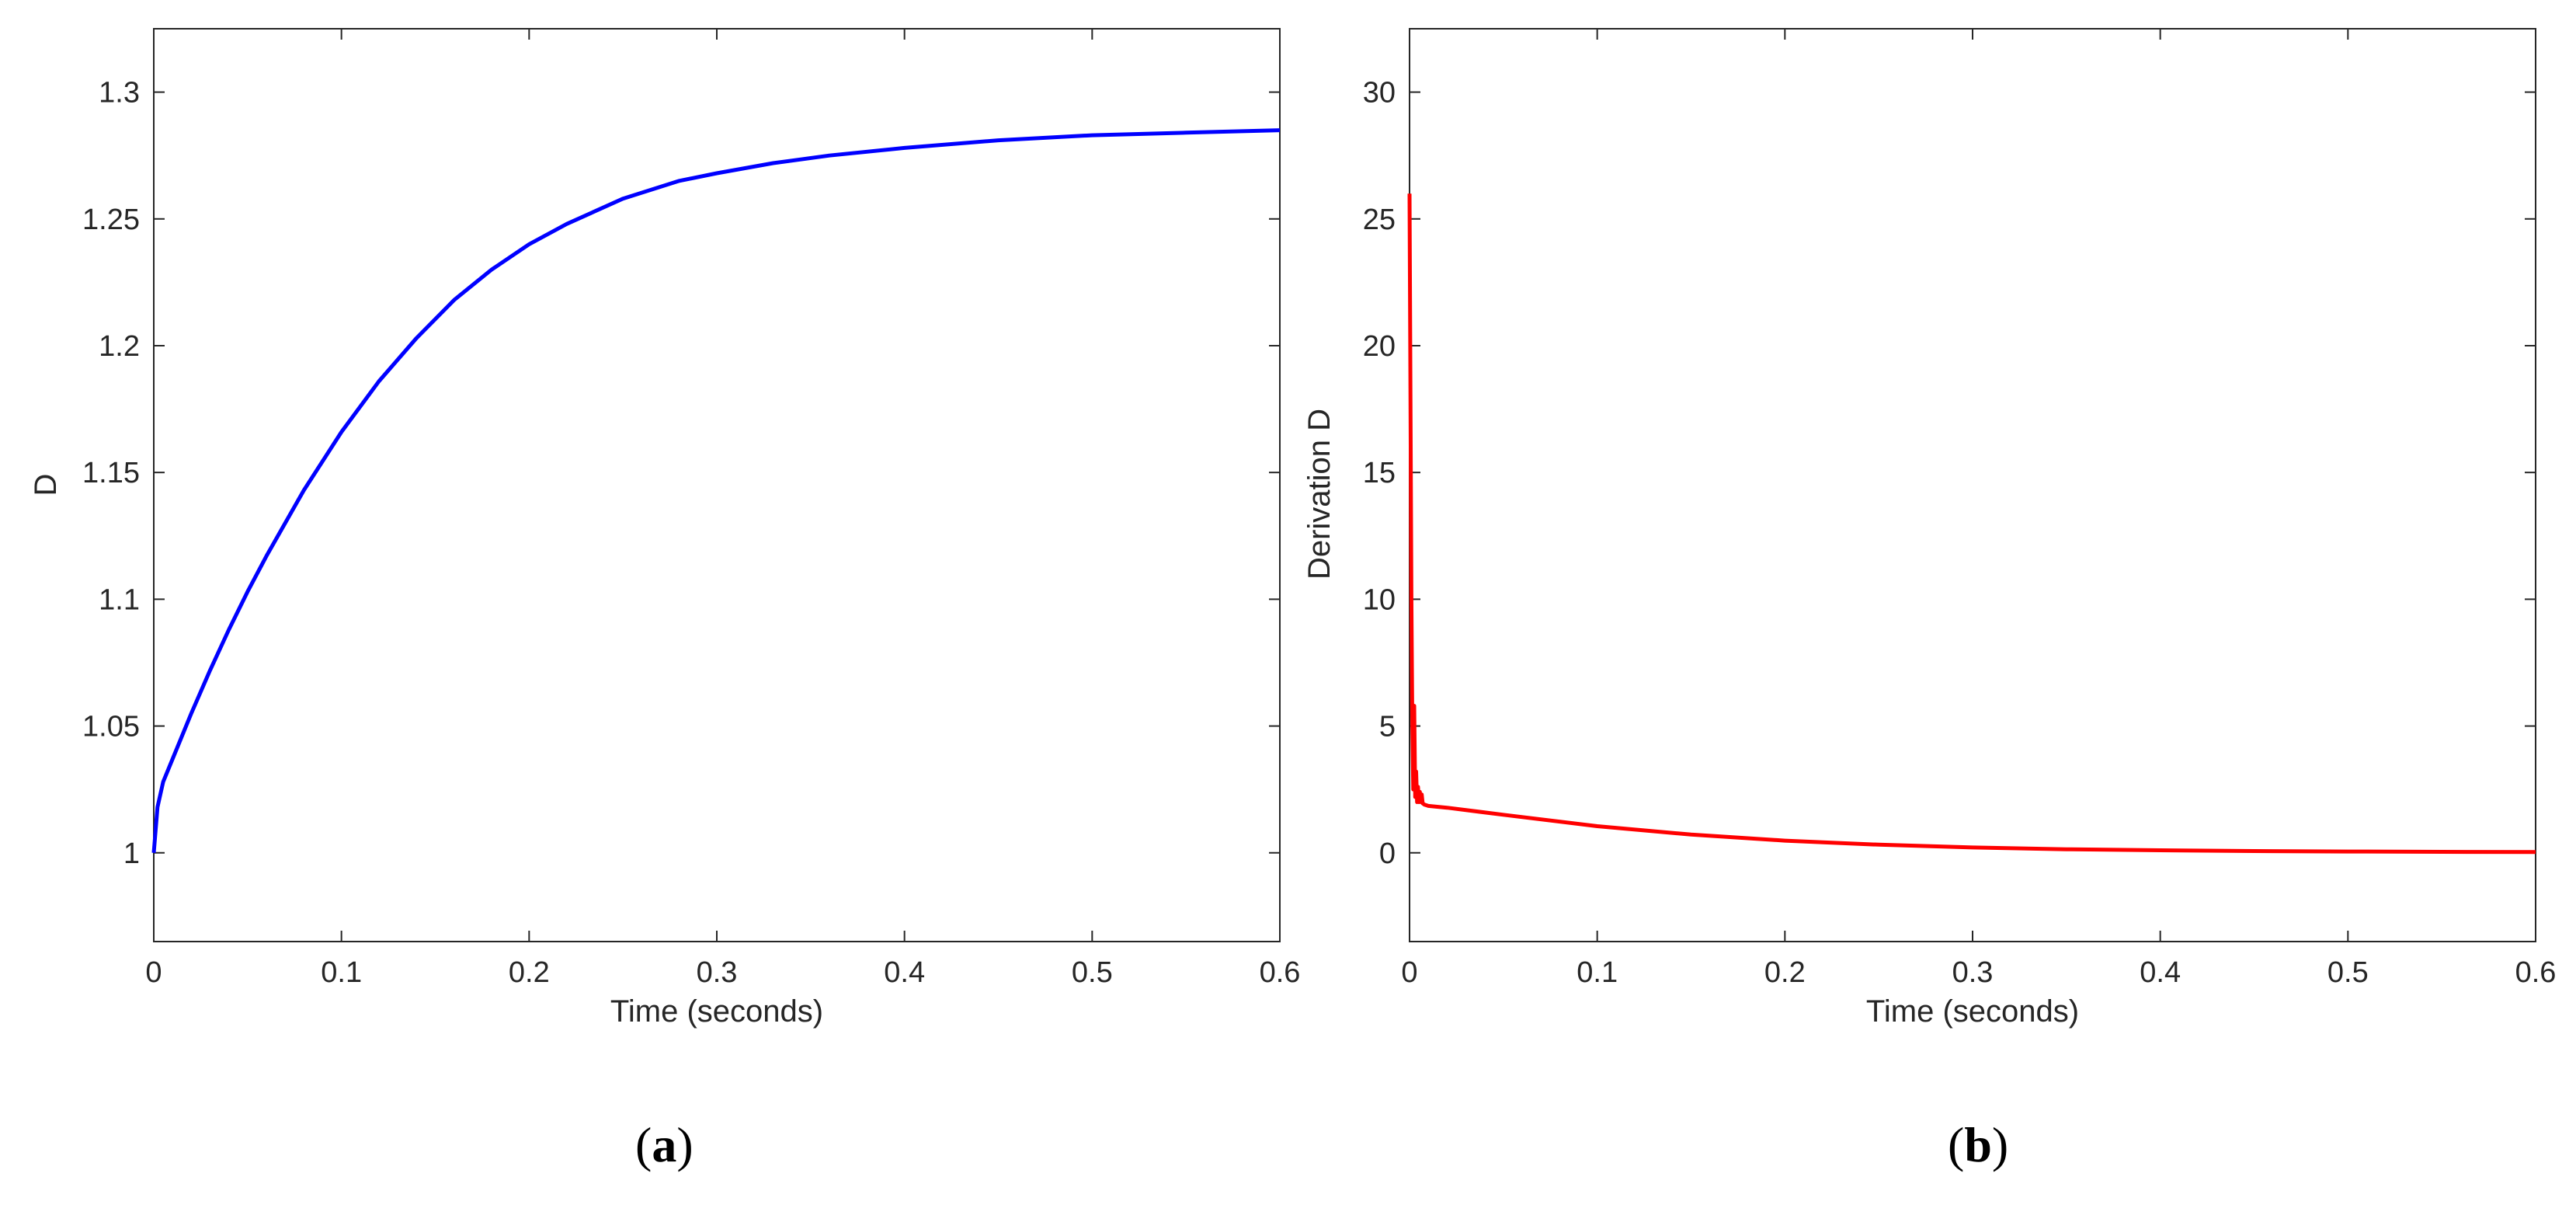  Describe the element at coordinates (1972, 1011) in the screenshot. I see `panel-b-x-axis-label: Time (seconds)` at that location.